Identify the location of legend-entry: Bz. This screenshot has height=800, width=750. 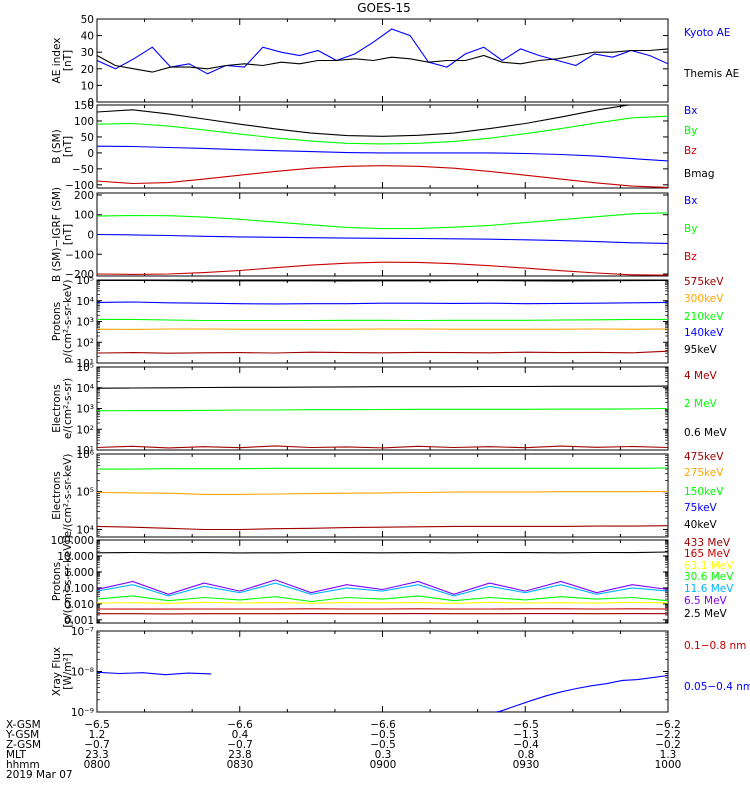
(690, 151).